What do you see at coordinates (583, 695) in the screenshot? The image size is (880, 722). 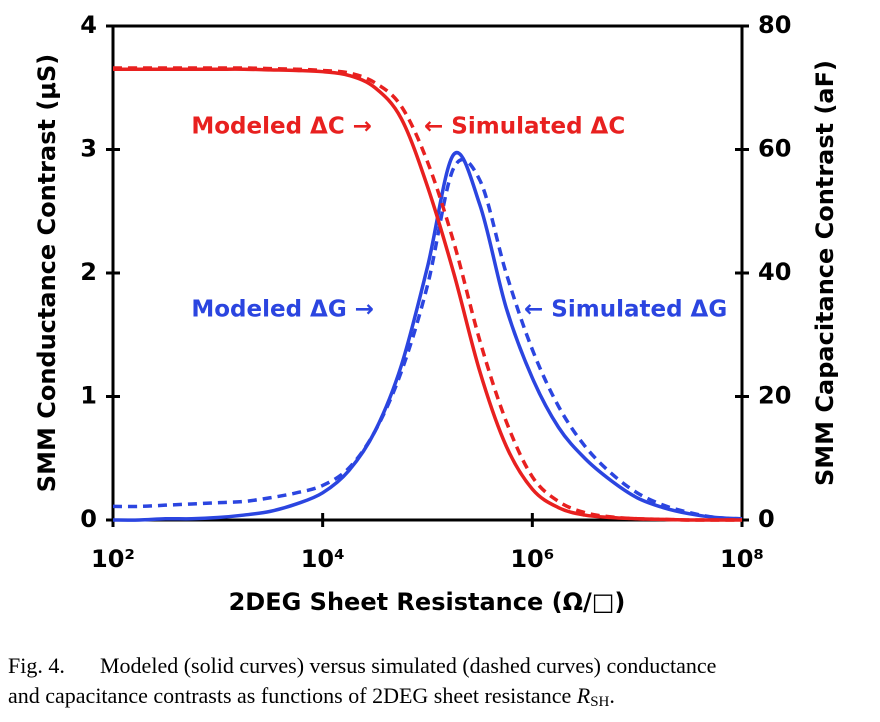 I see `caption-symbol: R` at bounding box center [583, 695].